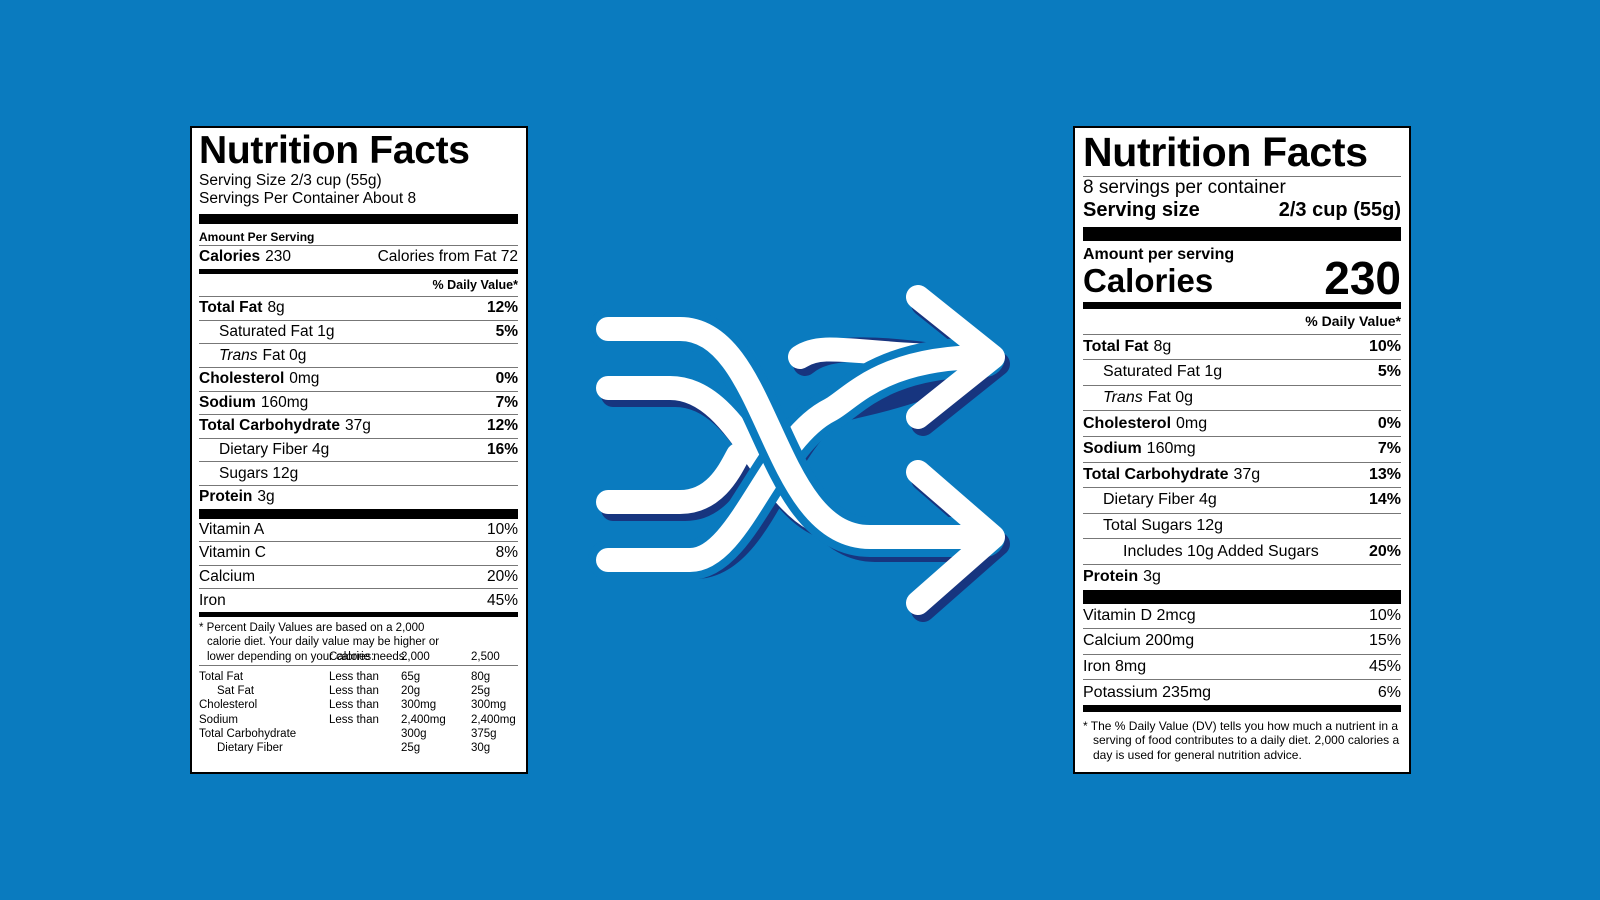 The height and width of the screenshot is (900, 1600). Describe the element at coordinates (485, 657) in the screenshot. I see `dv-table-head: 2,500` at that location.